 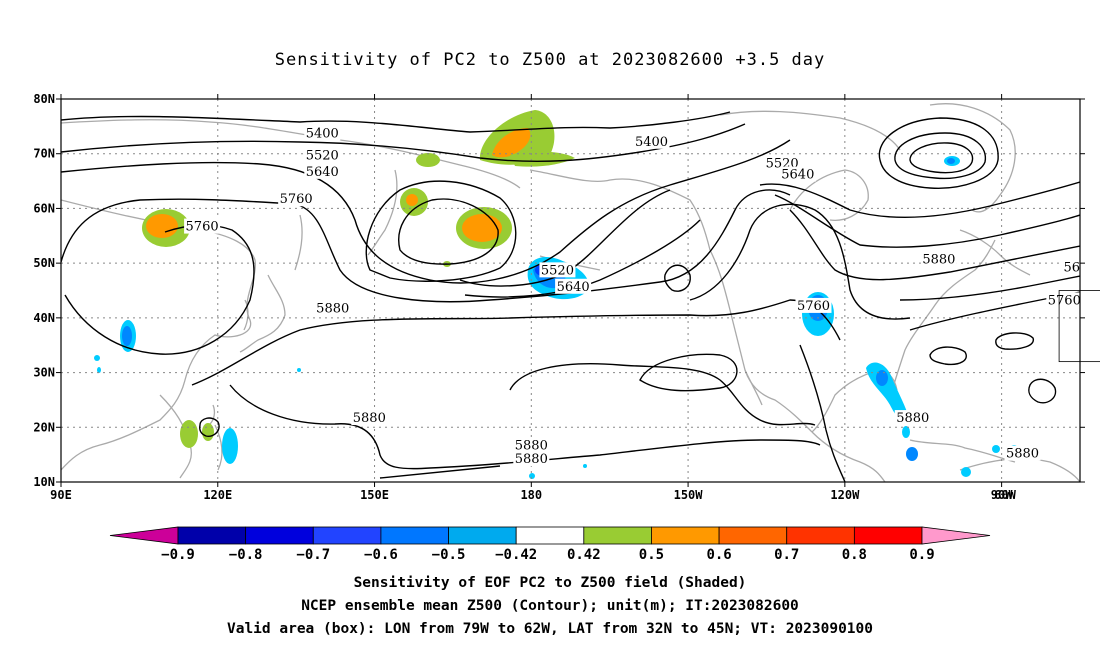 I want to click on contour-5760-east, so click(x=800, y=261).